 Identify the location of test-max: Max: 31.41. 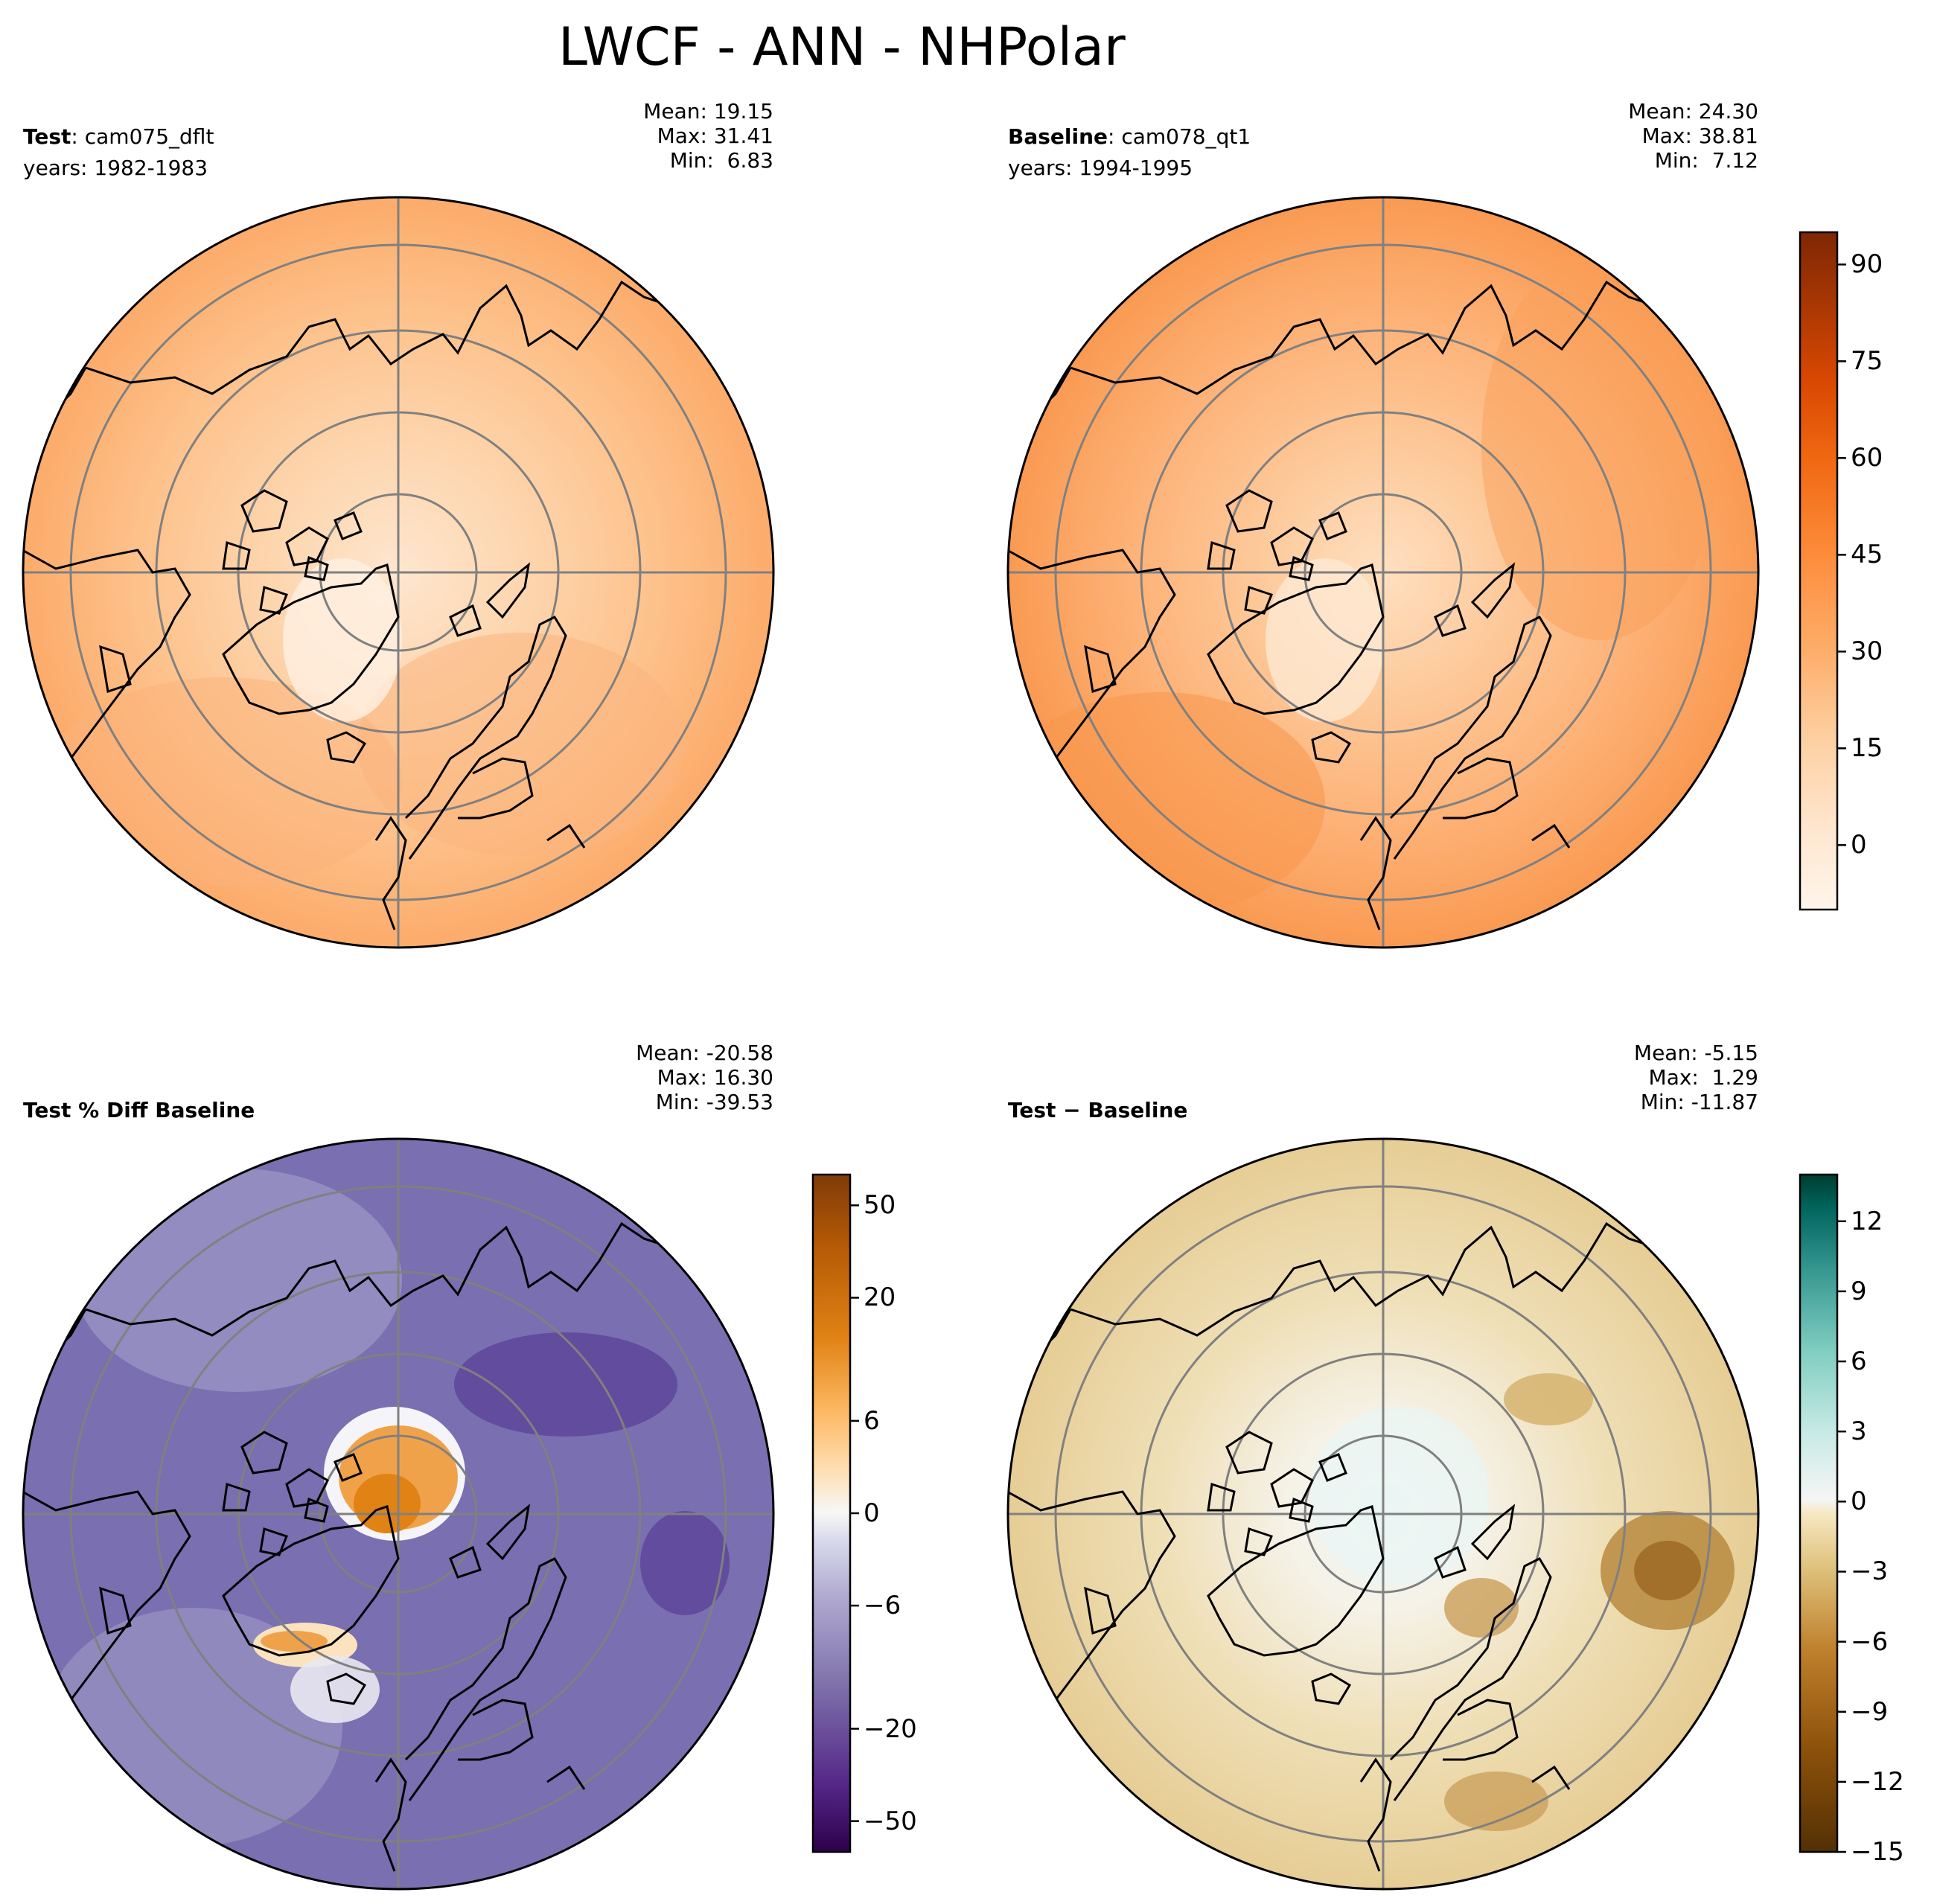
(715, 136).